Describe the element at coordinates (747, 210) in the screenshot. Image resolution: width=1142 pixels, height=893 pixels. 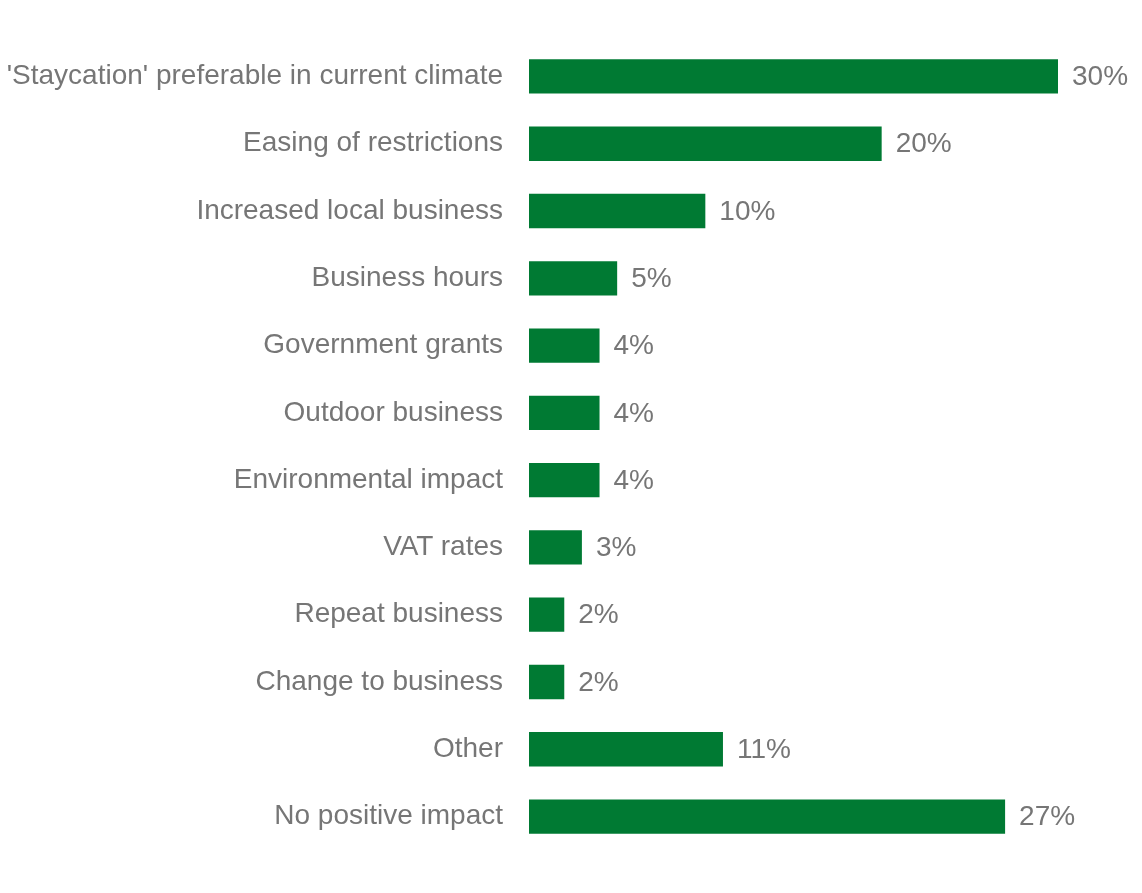
I see `data-label: 10%` at that location.